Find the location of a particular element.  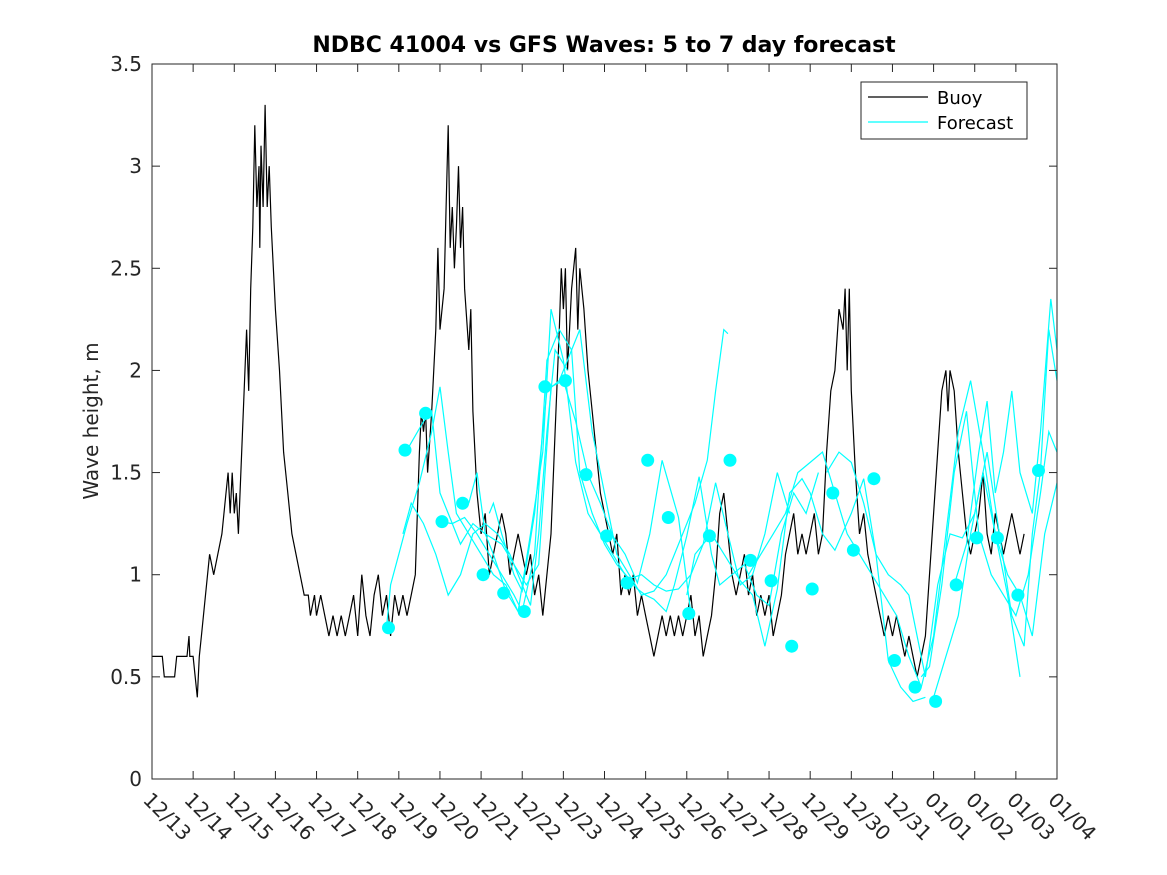

y-tick-label: 2.5 is located at coordinates (126, 268).